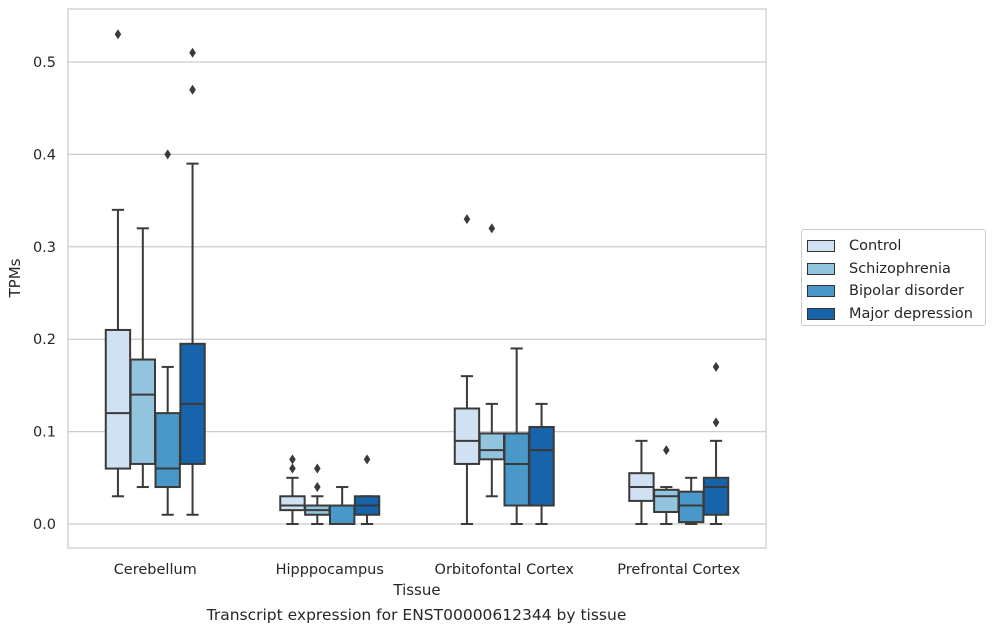 The width and height of the screenshot is (997, 634). I want to click on x-tick-label: Orbitofontal Cortex, so click(505, 570).